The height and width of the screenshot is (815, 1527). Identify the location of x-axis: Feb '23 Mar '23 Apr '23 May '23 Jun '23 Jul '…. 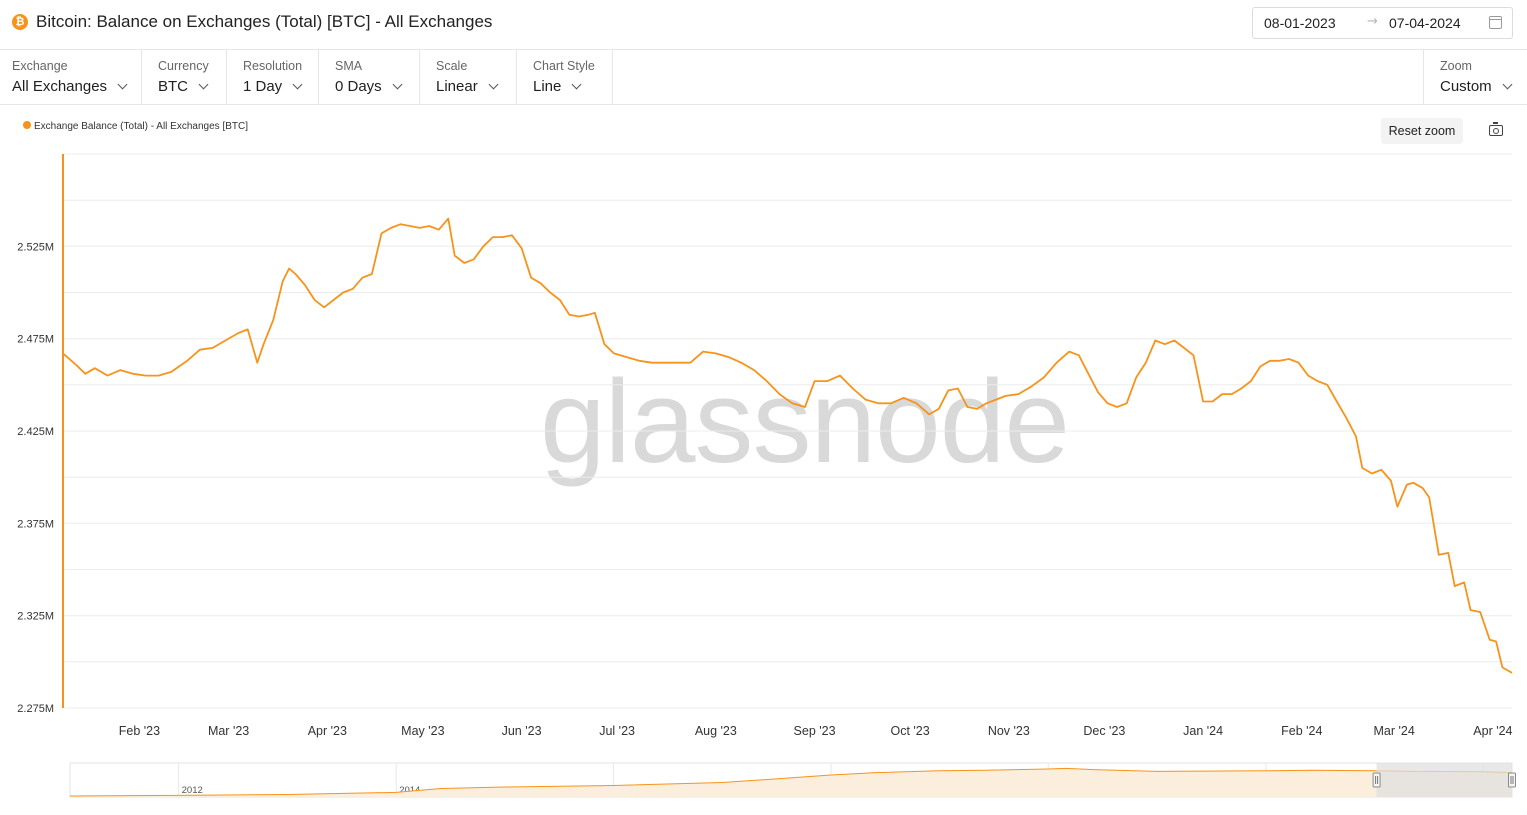
(816, 731).